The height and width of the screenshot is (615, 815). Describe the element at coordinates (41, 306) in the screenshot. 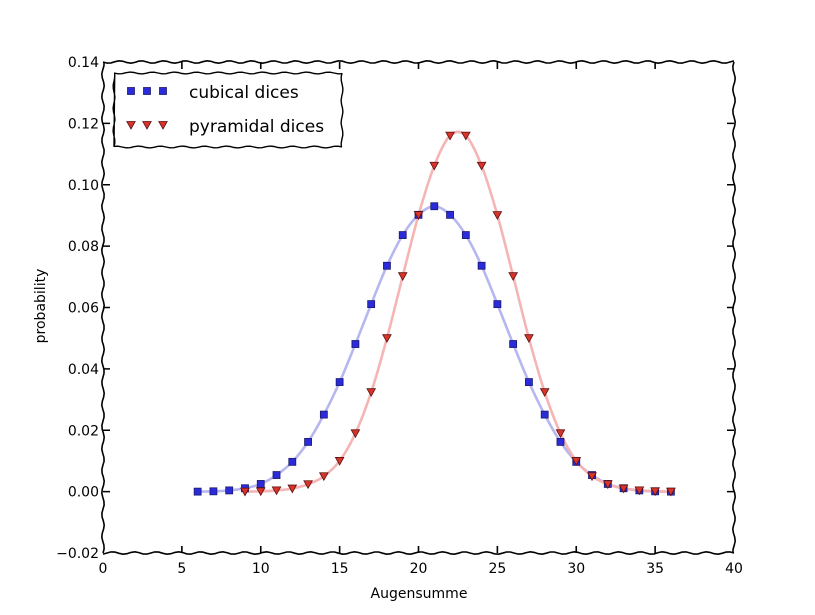

I see `y-axis-label: probability` at that location.